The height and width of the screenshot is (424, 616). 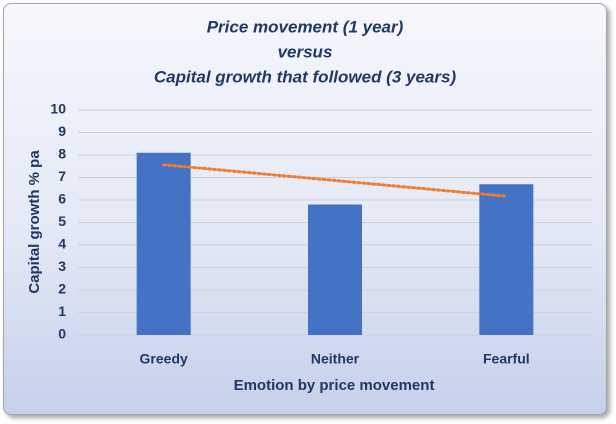 I want to click on x-tick-label: Greedy, so click(x=164, y=359).